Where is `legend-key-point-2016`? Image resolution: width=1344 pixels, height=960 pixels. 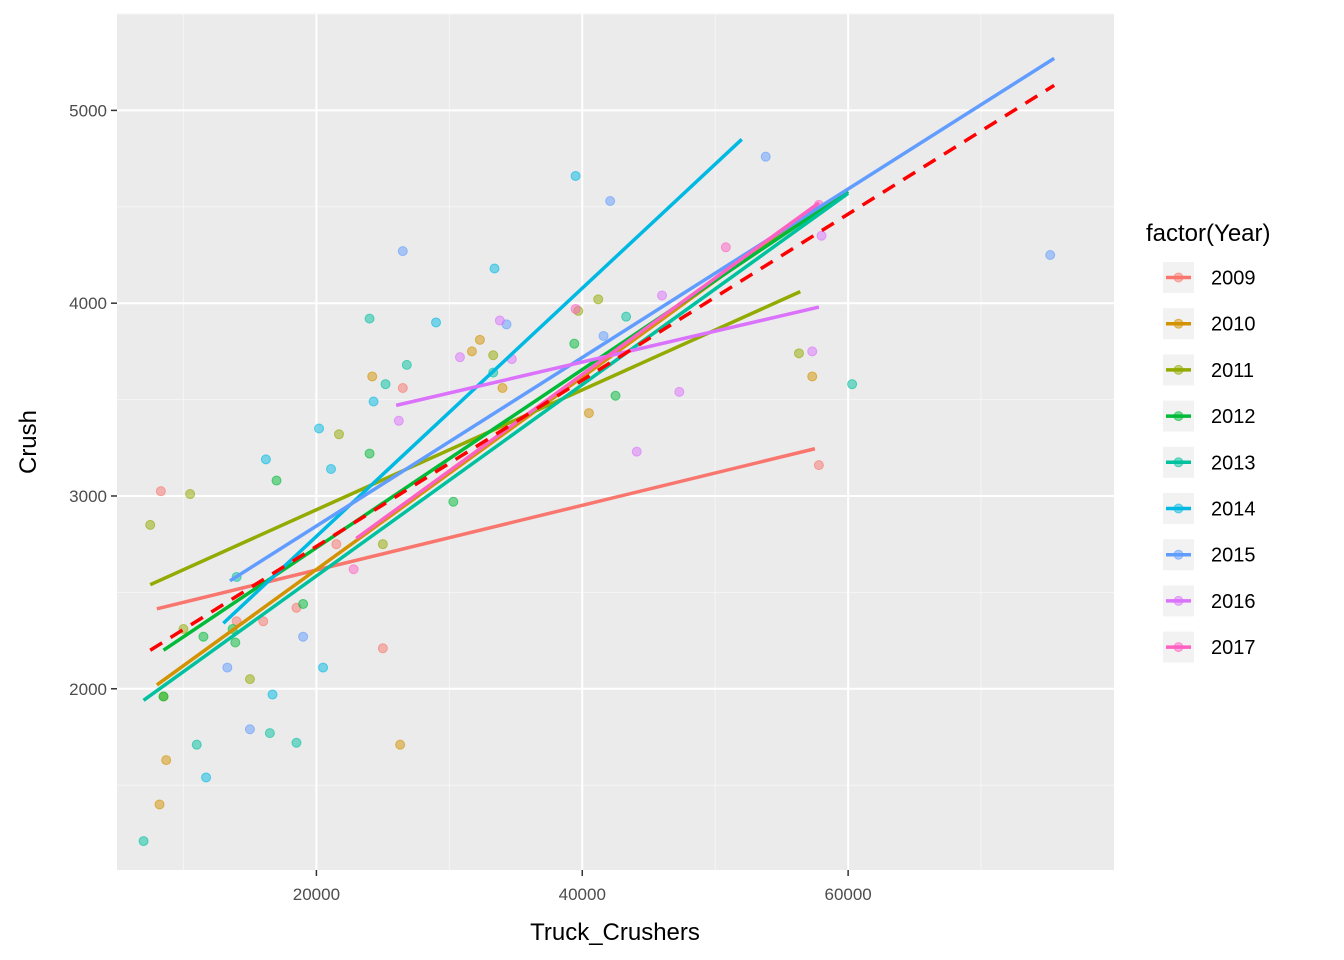
legend-key-point-2016 is located at coordinates (1178, 600).